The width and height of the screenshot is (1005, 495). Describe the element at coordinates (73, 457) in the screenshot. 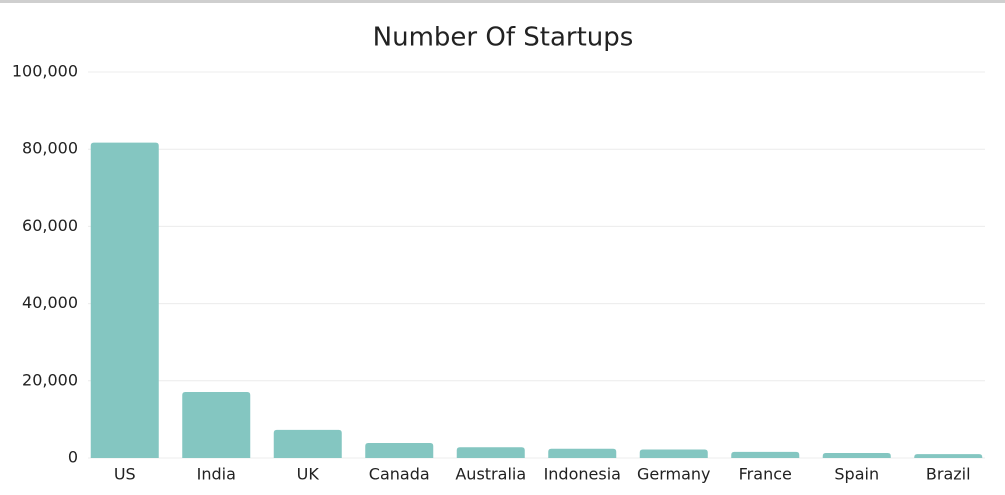

I see `y-tick-label: 0` at that location.